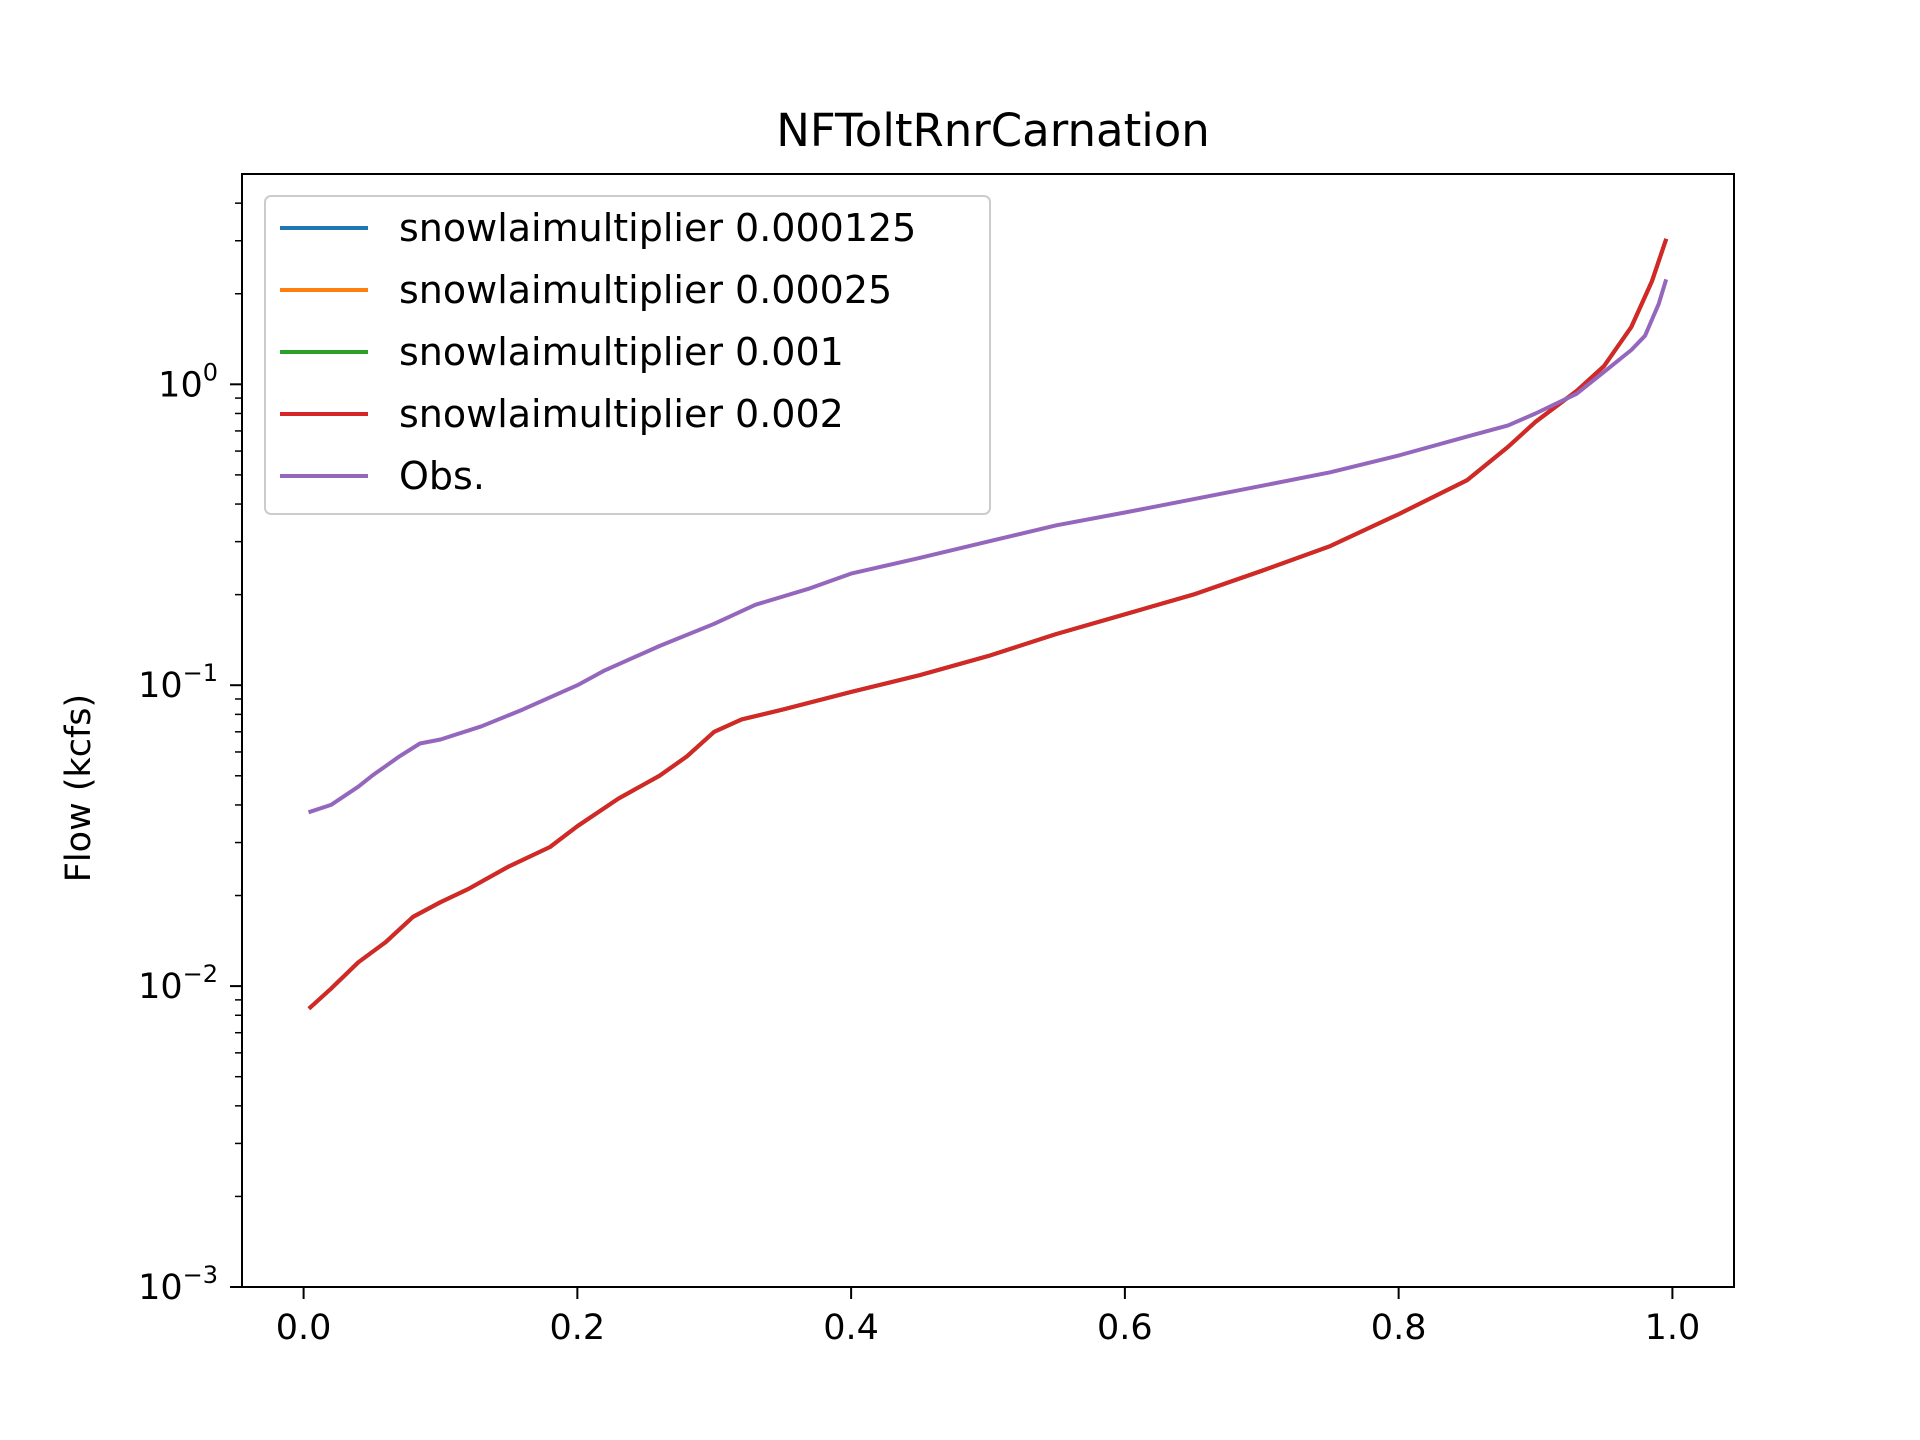 The width and height of the screenshot is (1920, 1440). Describe the element at coordinates (442, 476) in the screenshot. I see `legend-label: Obs.` at that location.